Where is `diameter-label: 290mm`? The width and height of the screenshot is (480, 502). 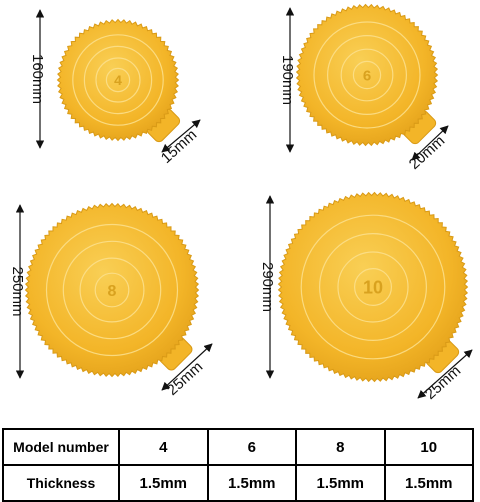 diameter-label: 290mm is located at coordinates (267, 287).